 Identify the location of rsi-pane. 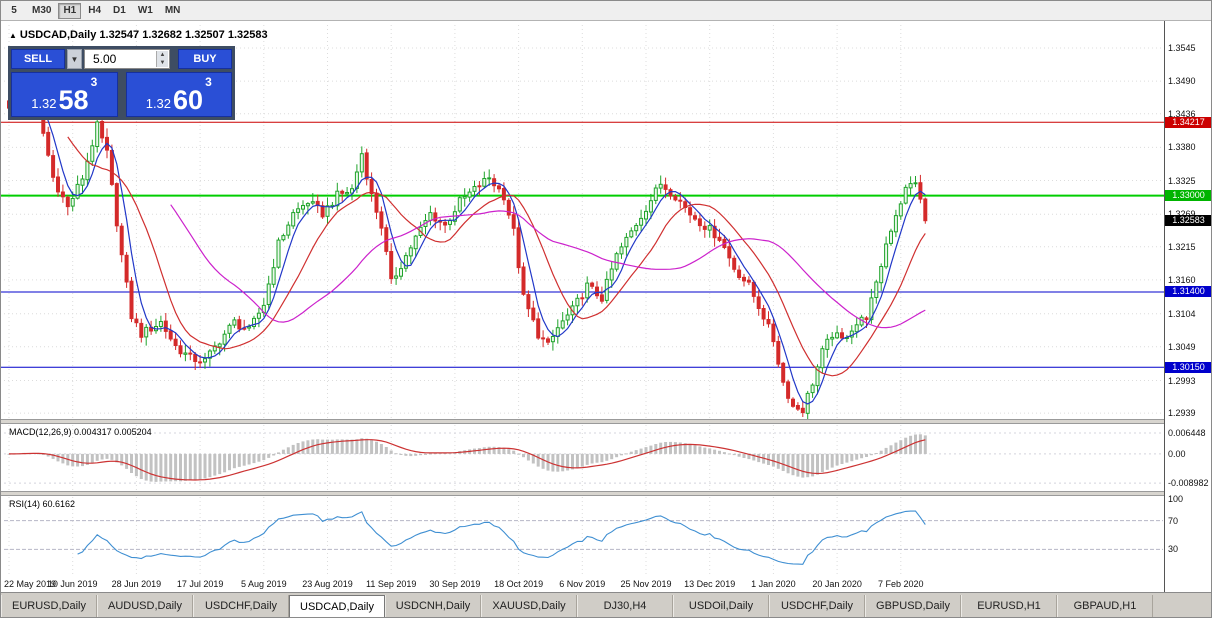
(583, 537).